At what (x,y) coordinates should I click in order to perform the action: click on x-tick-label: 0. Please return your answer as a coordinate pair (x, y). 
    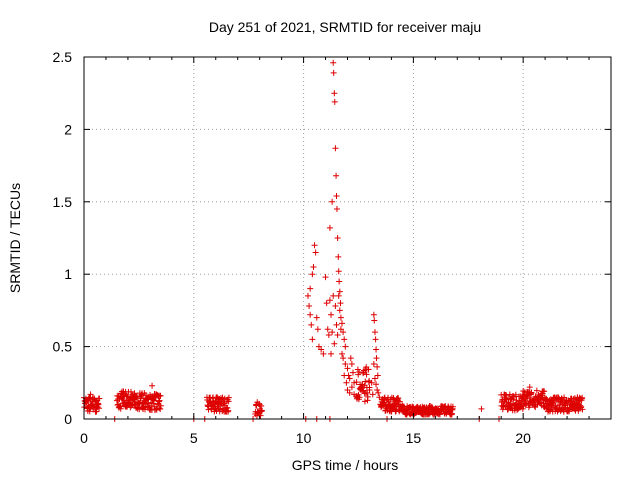
    Looking at the image, I should click on (84, 438).